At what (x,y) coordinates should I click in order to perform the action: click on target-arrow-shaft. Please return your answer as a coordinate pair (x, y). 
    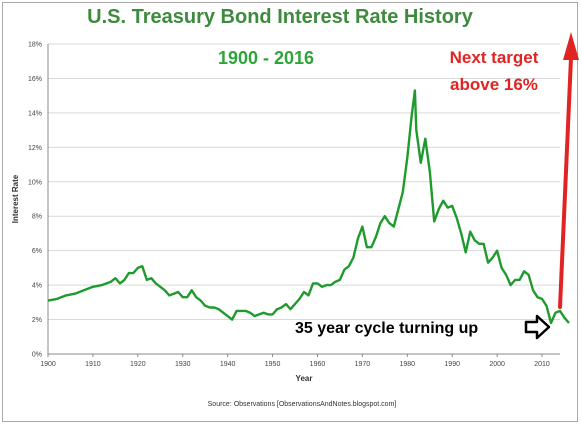
    Looking at the image, I should click on (565, 182).